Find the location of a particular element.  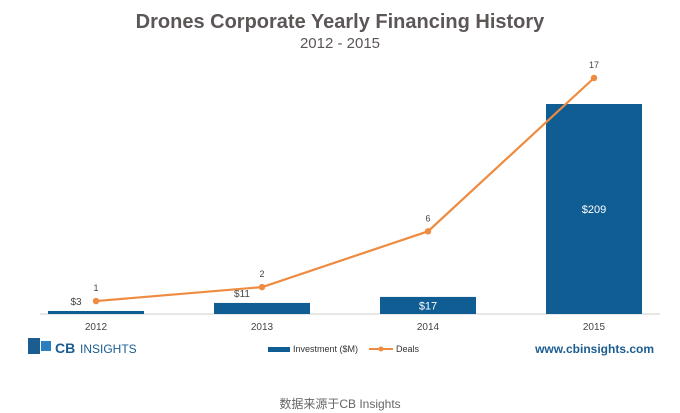

legend-swatch-investment is located at coordinates (279, 349).